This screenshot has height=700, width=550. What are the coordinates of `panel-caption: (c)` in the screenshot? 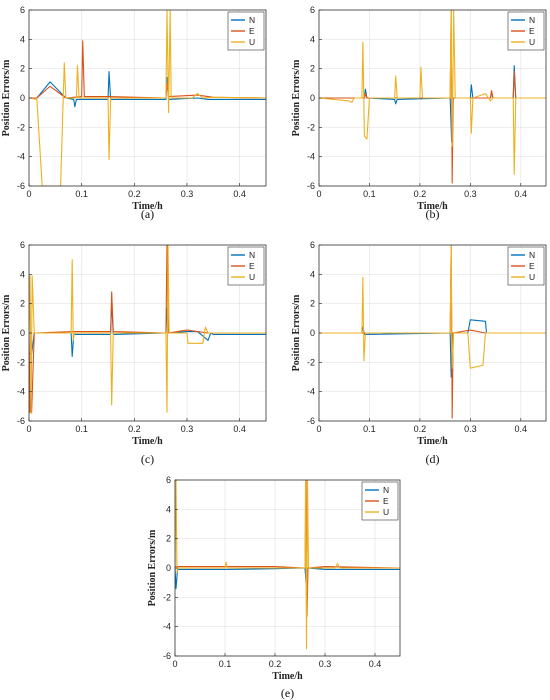 It's located at (147, 459).